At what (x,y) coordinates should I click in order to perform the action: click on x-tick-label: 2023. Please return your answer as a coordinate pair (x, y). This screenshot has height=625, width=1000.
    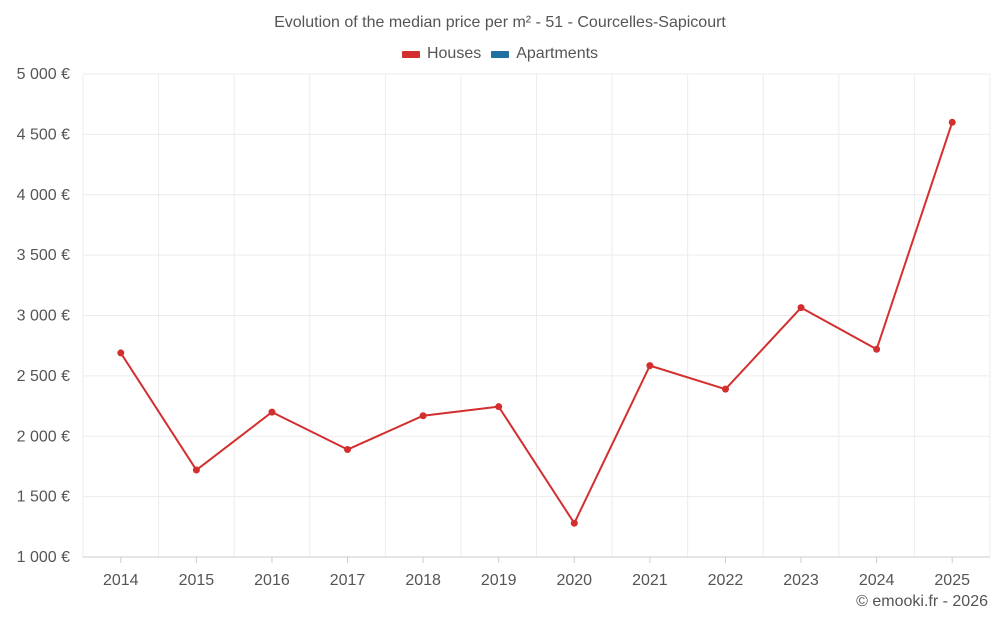
    Looking at the image, I should click on (801, 580).